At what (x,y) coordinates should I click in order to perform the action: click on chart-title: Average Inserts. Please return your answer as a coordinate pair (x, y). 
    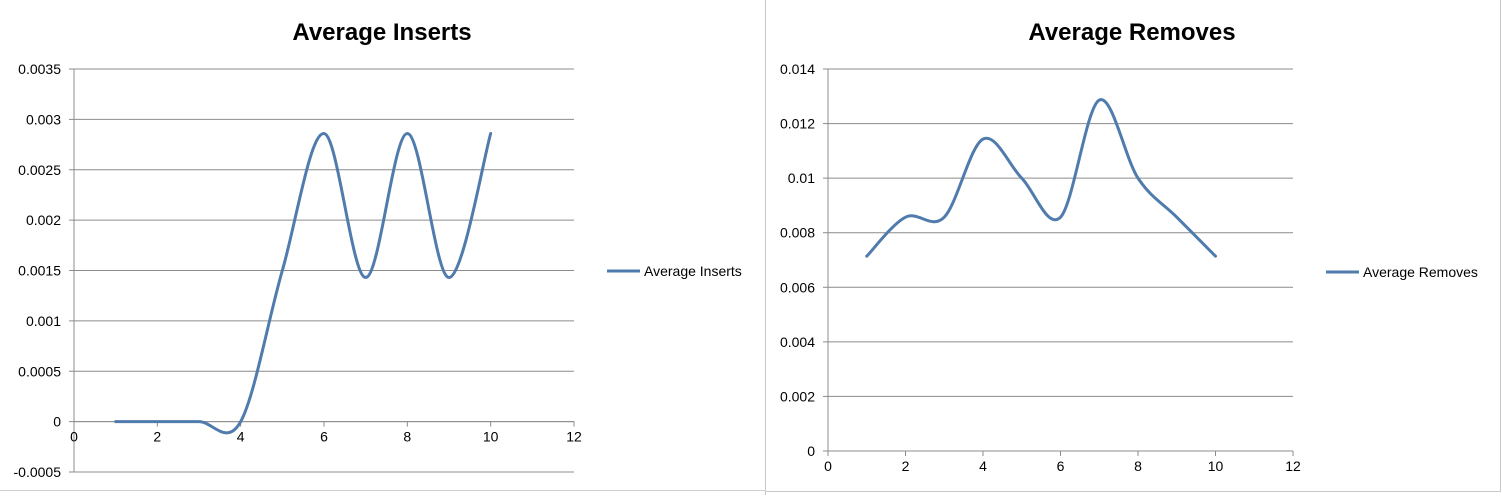
    Looking at the image, I should click on (381, 32).